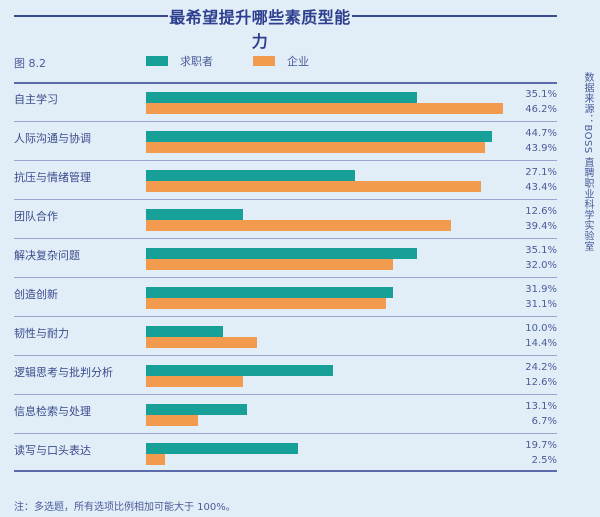 This screenshot has height=517, width=600. I want to click on legend-item-seeker: 求职者, so click(179, 61).